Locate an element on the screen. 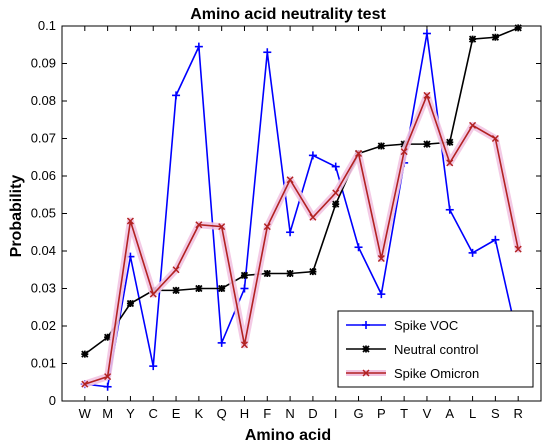  x-tick-label: D is located at coordinates (312, 413).